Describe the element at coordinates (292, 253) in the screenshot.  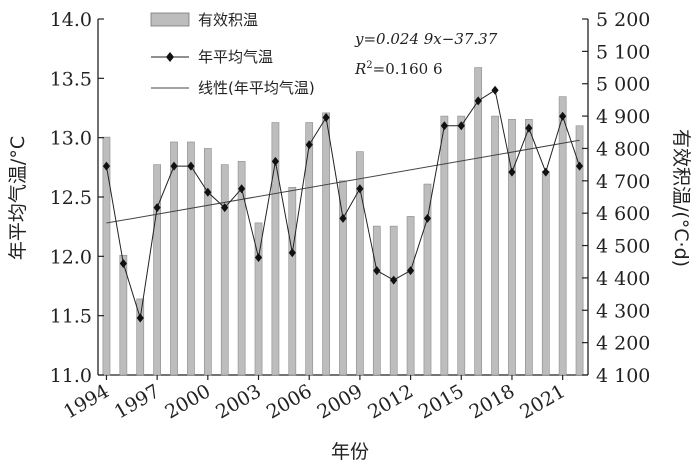
I see `temperature-point-2005` at that location.